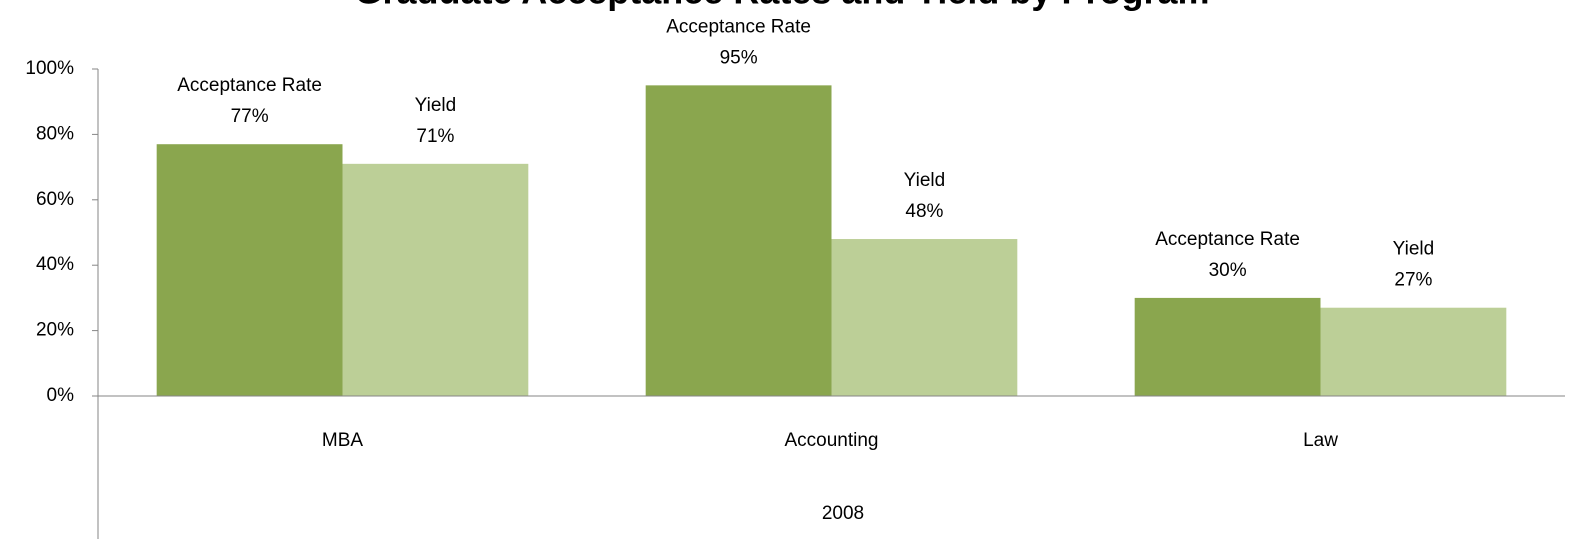  What do you see at coordinates (924, 211) in the screenshot?
I see `data-label: 48%` at bounding box center [924, 211].